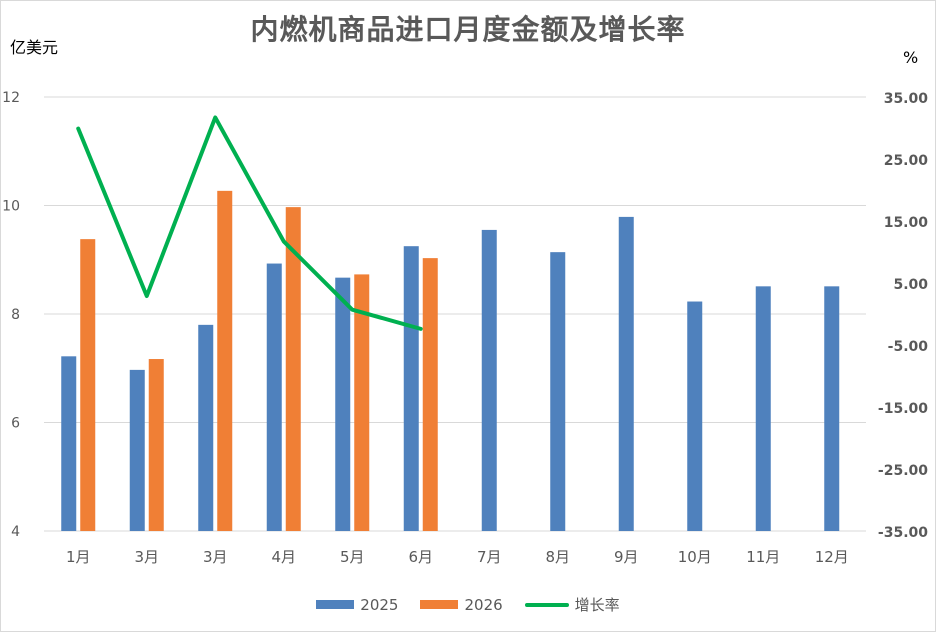 This screenshot has width=936, height=632. What do you see at coordinates (546, 604) in the screenshot?
I see `legend-swatch-growth` at bounding box center [546, 604].